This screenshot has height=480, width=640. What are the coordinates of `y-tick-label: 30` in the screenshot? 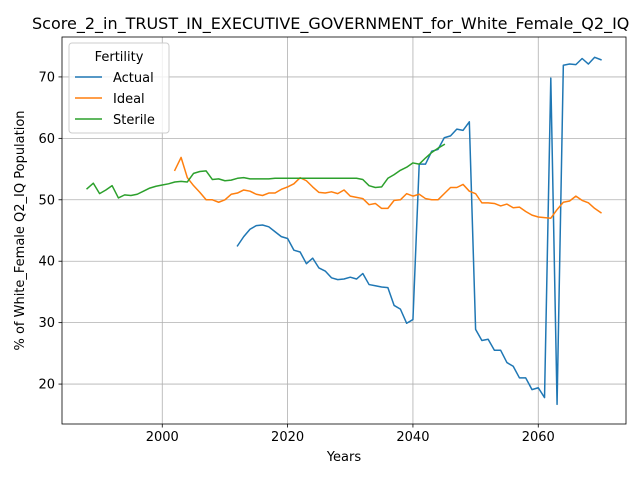 It's located at (46, 323).